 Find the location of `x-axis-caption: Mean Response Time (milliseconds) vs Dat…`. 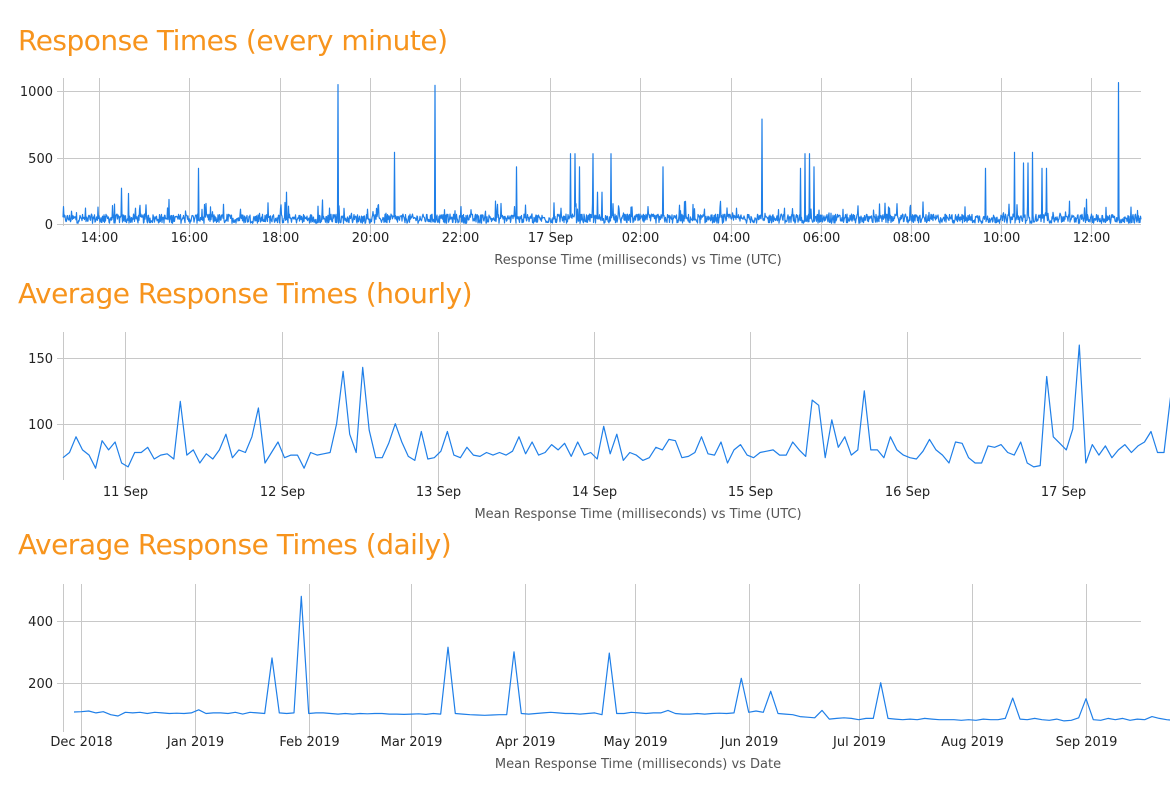

x-axis-caption: Mean Response Time (milliseconds) vs Dat… is located at coordinates (638, 764).